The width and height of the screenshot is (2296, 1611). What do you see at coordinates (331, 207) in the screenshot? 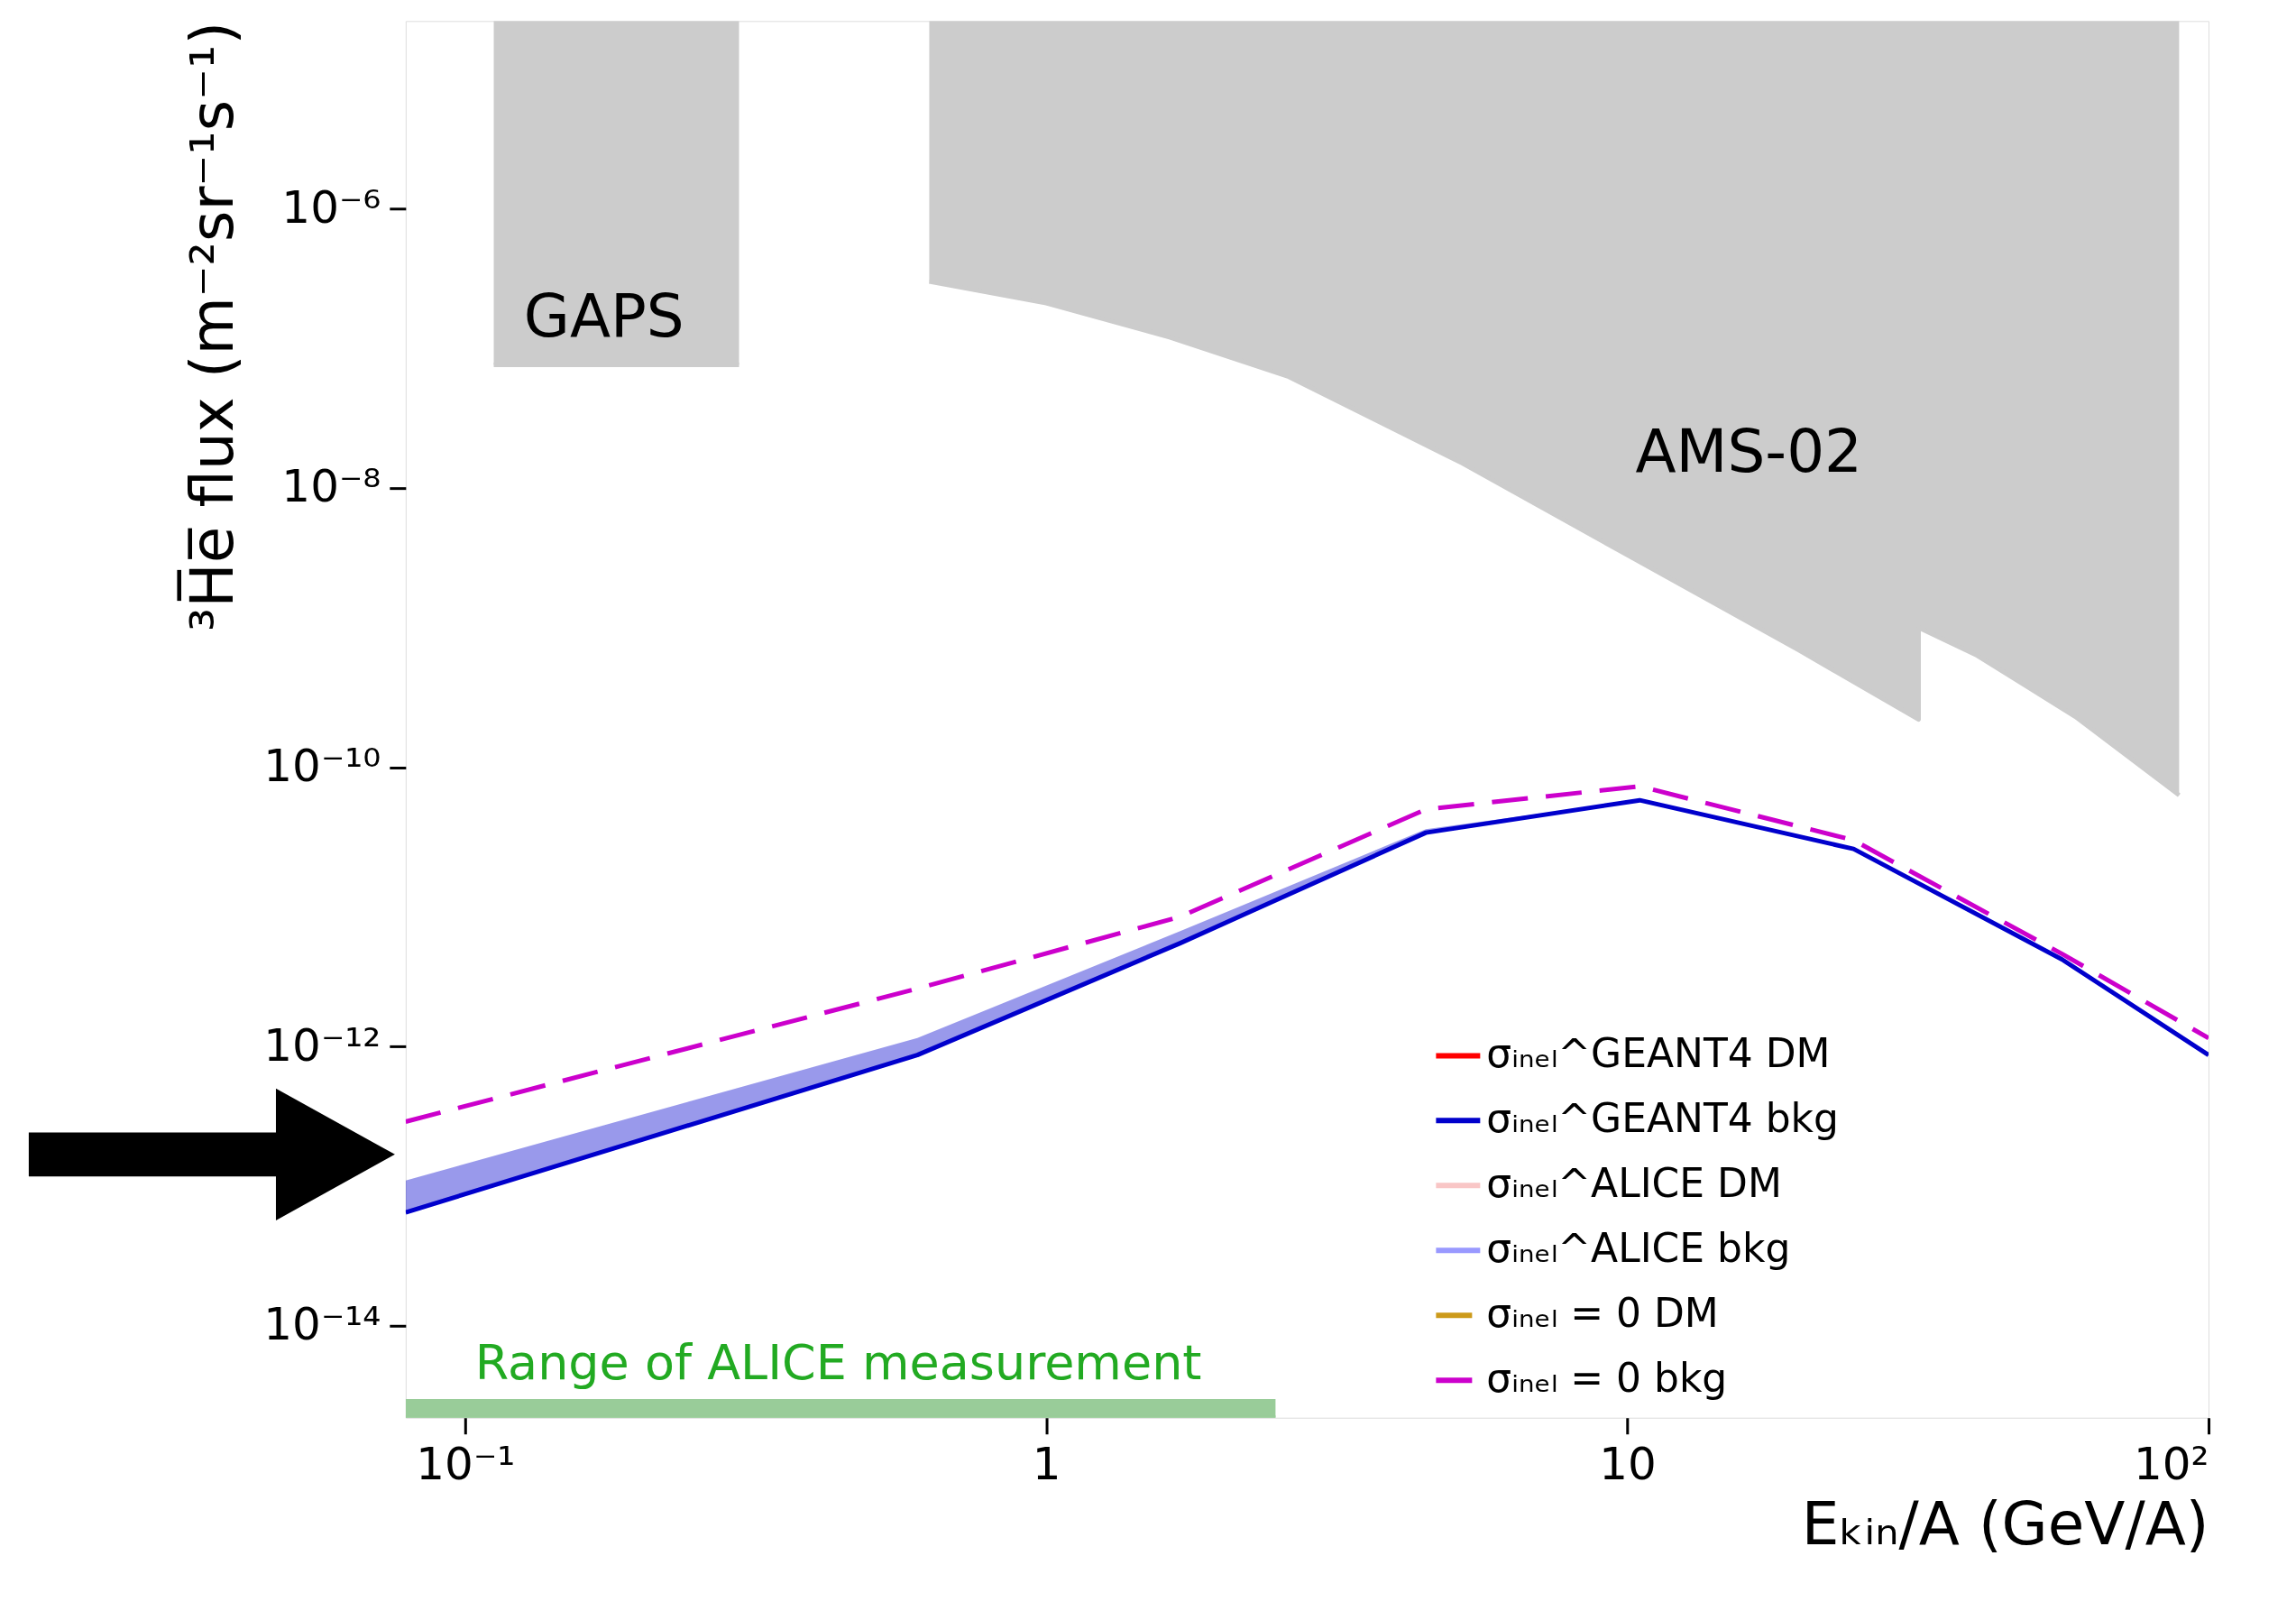
I see `y-tick-label: 10⁻⁶` at bounding box center [331, 207].